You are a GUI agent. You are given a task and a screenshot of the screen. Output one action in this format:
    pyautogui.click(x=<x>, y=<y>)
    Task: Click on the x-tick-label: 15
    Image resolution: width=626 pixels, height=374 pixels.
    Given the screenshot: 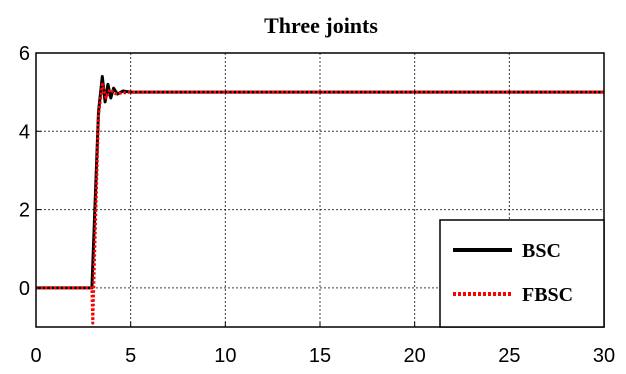 What is the action you would take?
    pyautogui.click(x=320, y=356)
    